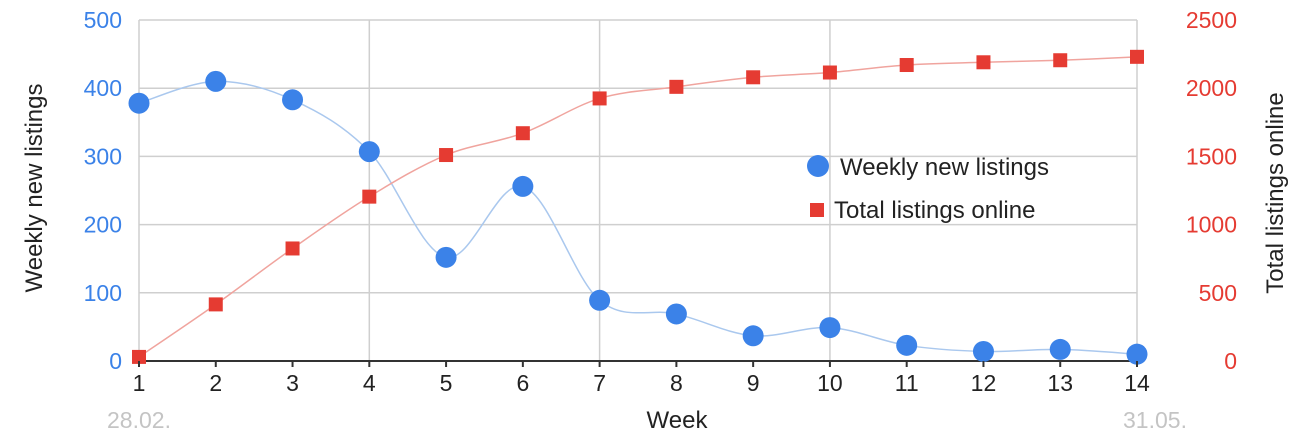 Image resolution: width=1292 pixels, height=434 pixels. I want to click on y-right-tick-label: 1000, so click(1211, 225).